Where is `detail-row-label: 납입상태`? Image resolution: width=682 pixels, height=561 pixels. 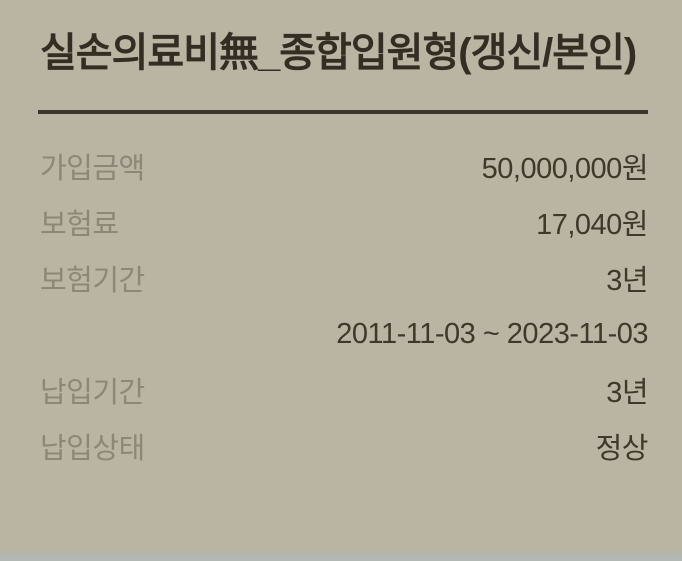 detail-row-label: 납입상태 is located at coordinates (92, 449).